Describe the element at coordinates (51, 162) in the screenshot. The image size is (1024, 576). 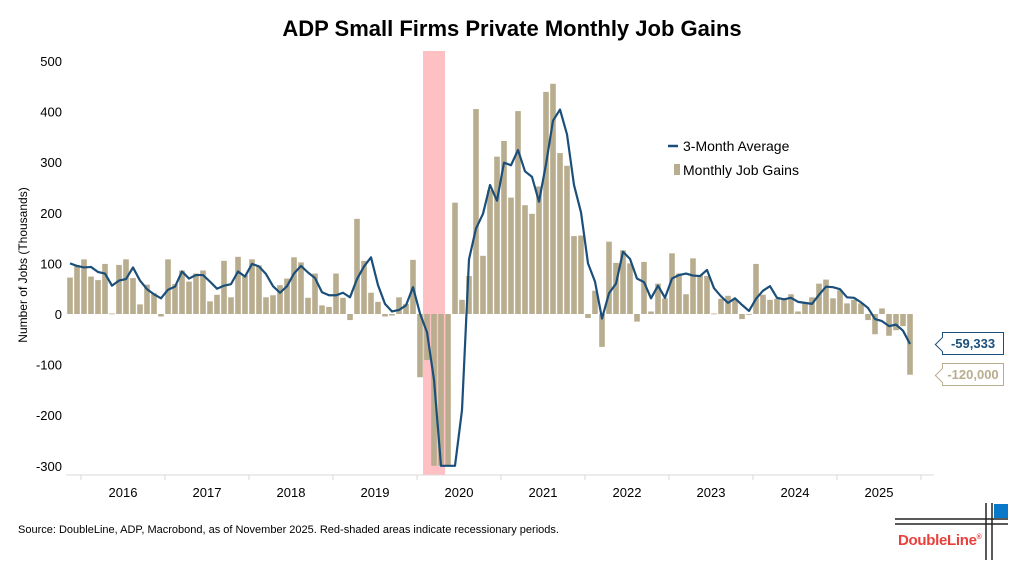
I see `y-tick-label: 300` at that location.